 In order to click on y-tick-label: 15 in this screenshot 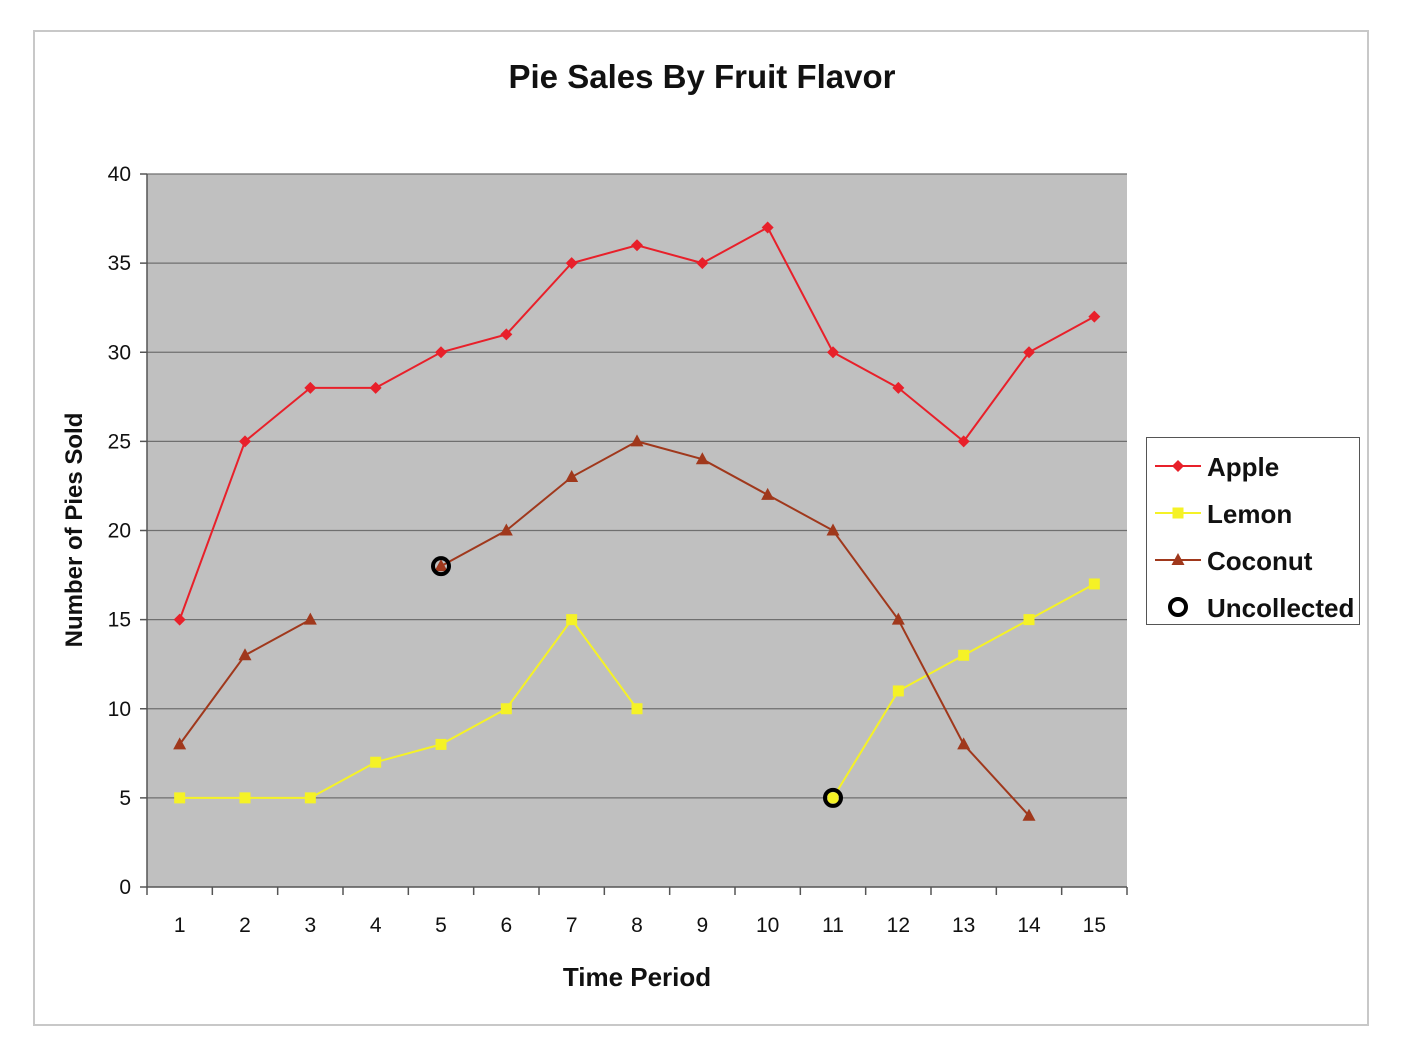, I will do `click(119, 620)`.